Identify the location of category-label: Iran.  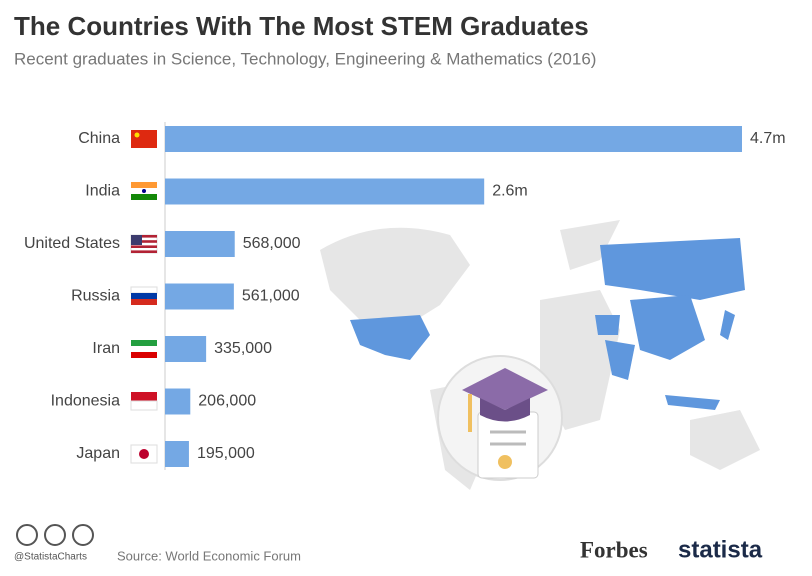
(106, 348).